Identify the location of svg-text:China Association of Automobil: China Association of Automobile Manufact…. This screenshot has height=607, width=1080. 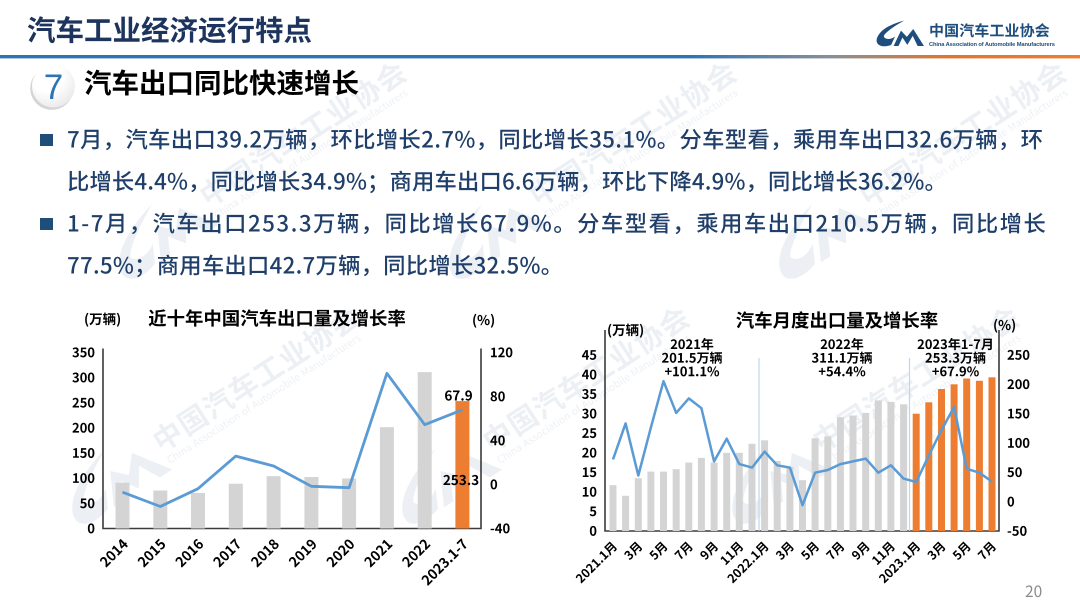
(992, 45).